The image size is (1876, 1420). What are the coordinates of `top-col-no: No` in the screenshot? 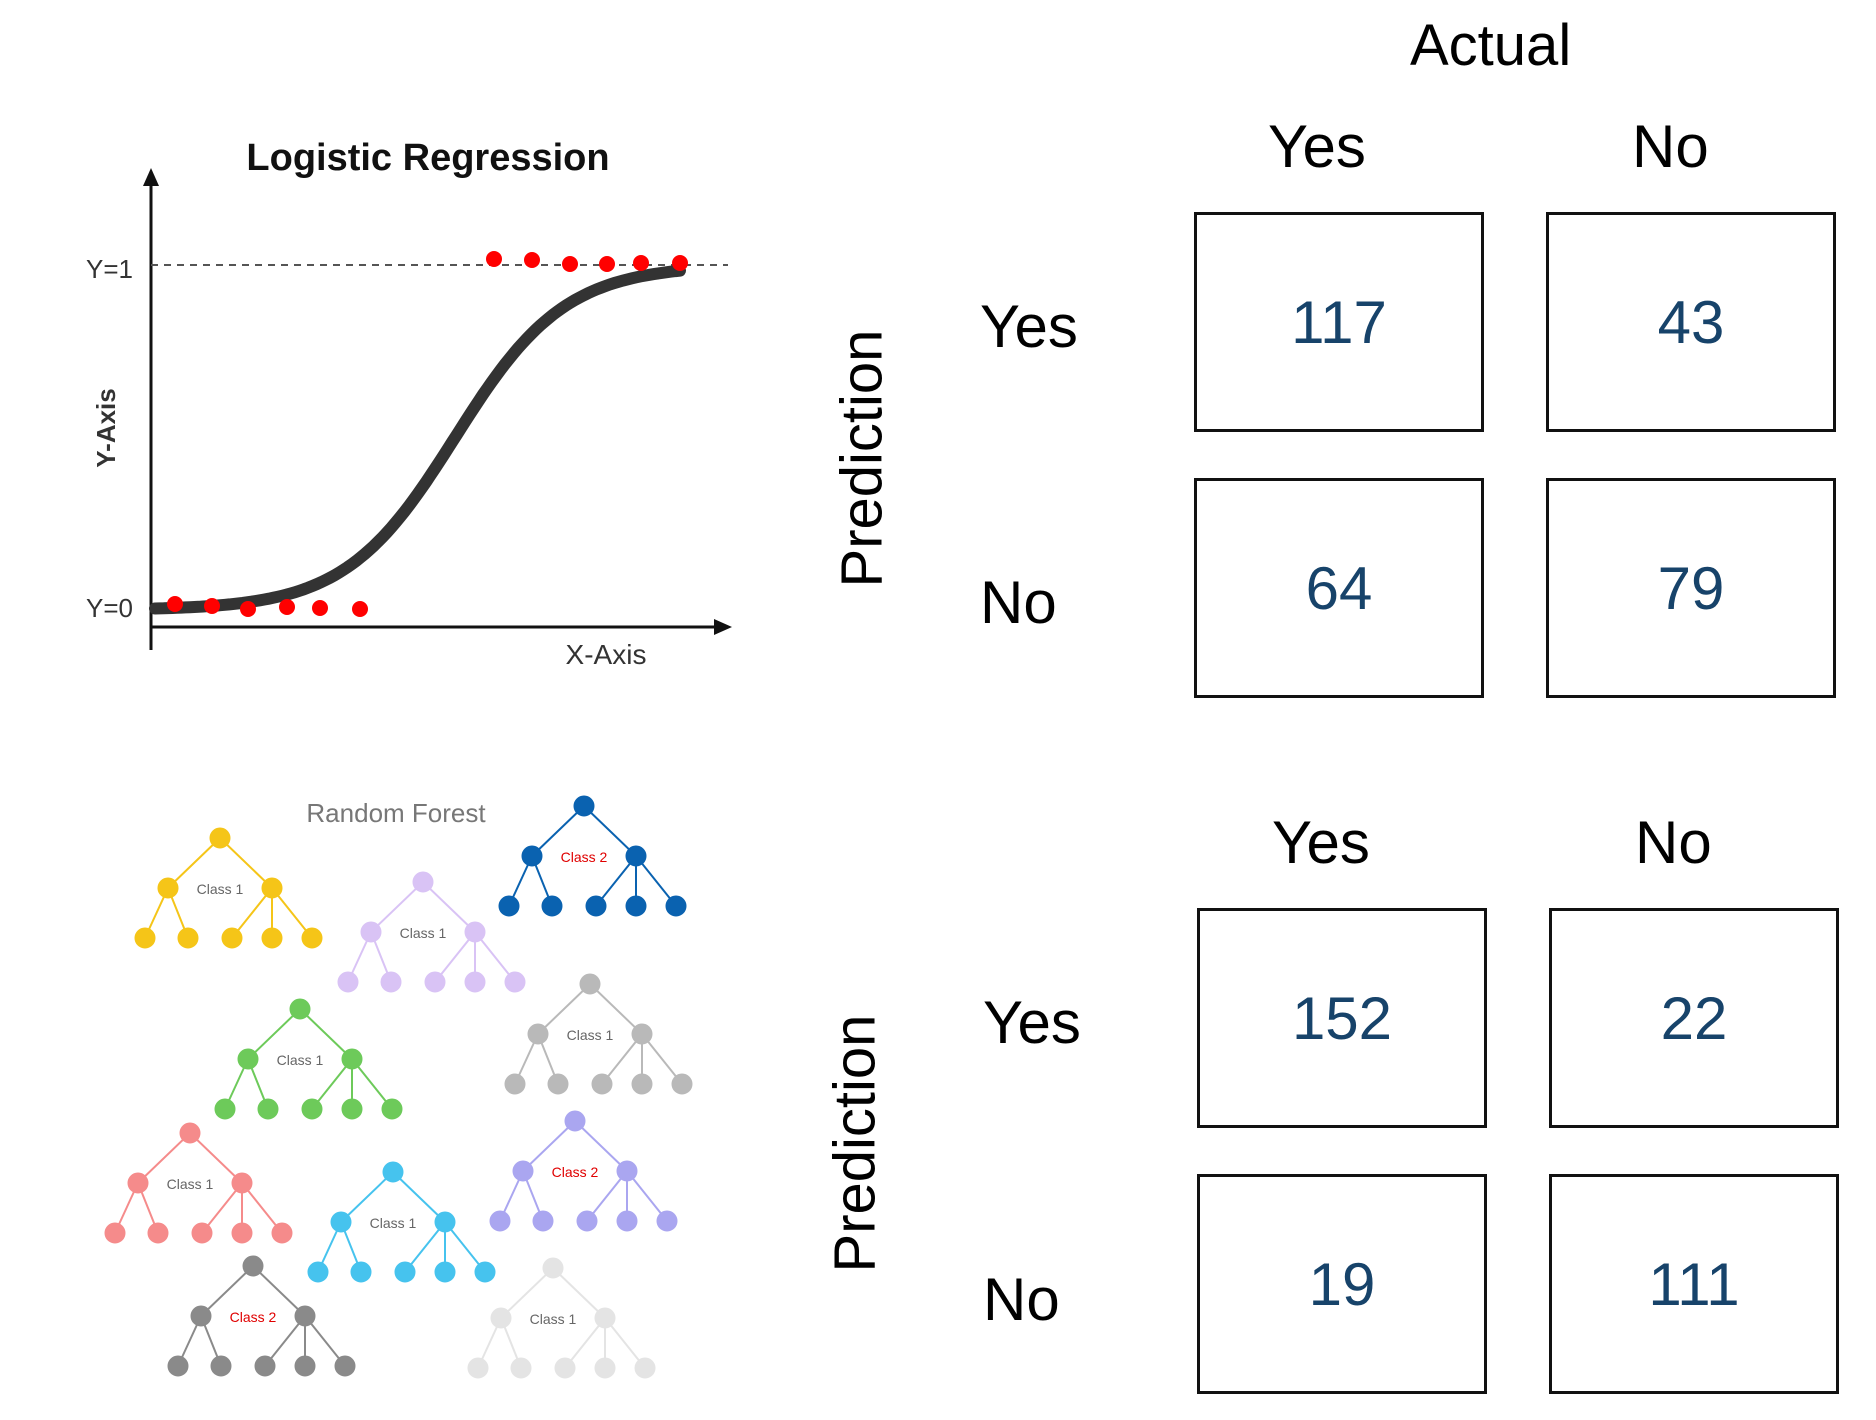 It's located at (1670, 146).